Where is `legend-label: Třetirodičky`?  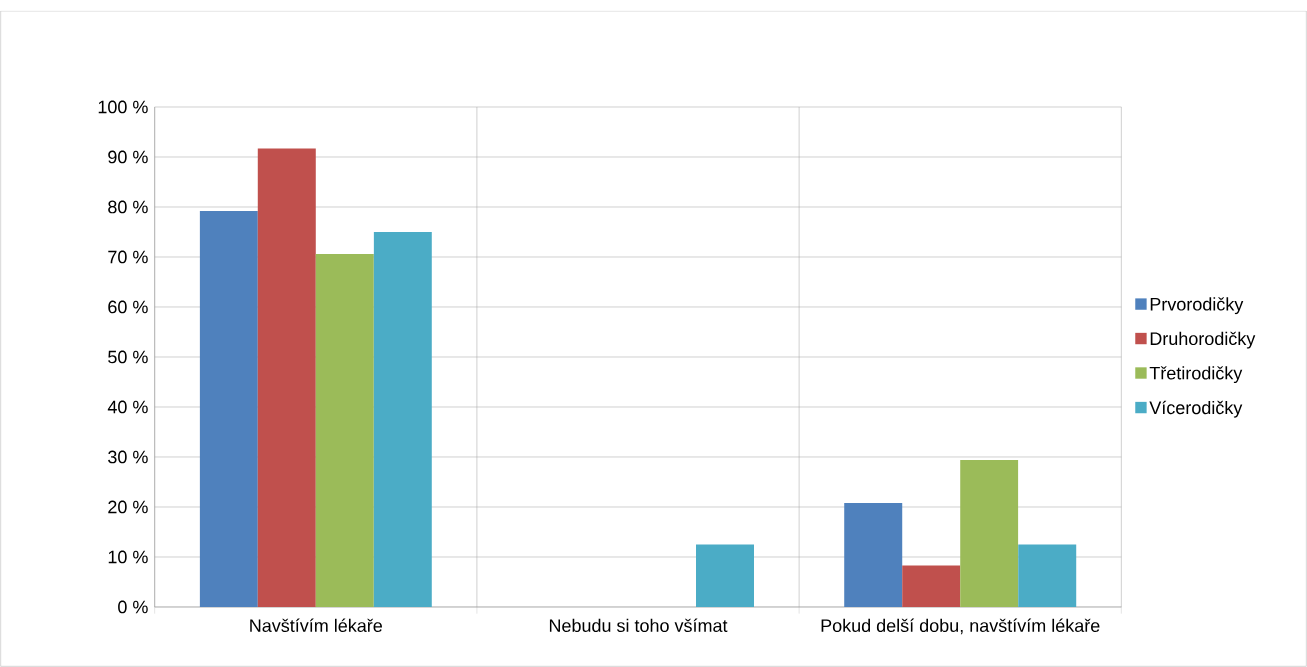 legend-label: Třetirodičky is located at coordinates (1196, 375).